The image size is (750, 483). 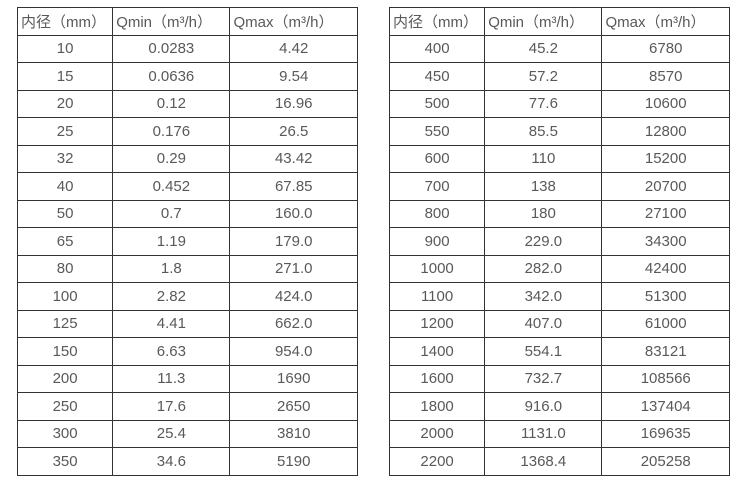 I want to click on table-row: 1800 916.0 137404, so click(x=559, y=406).